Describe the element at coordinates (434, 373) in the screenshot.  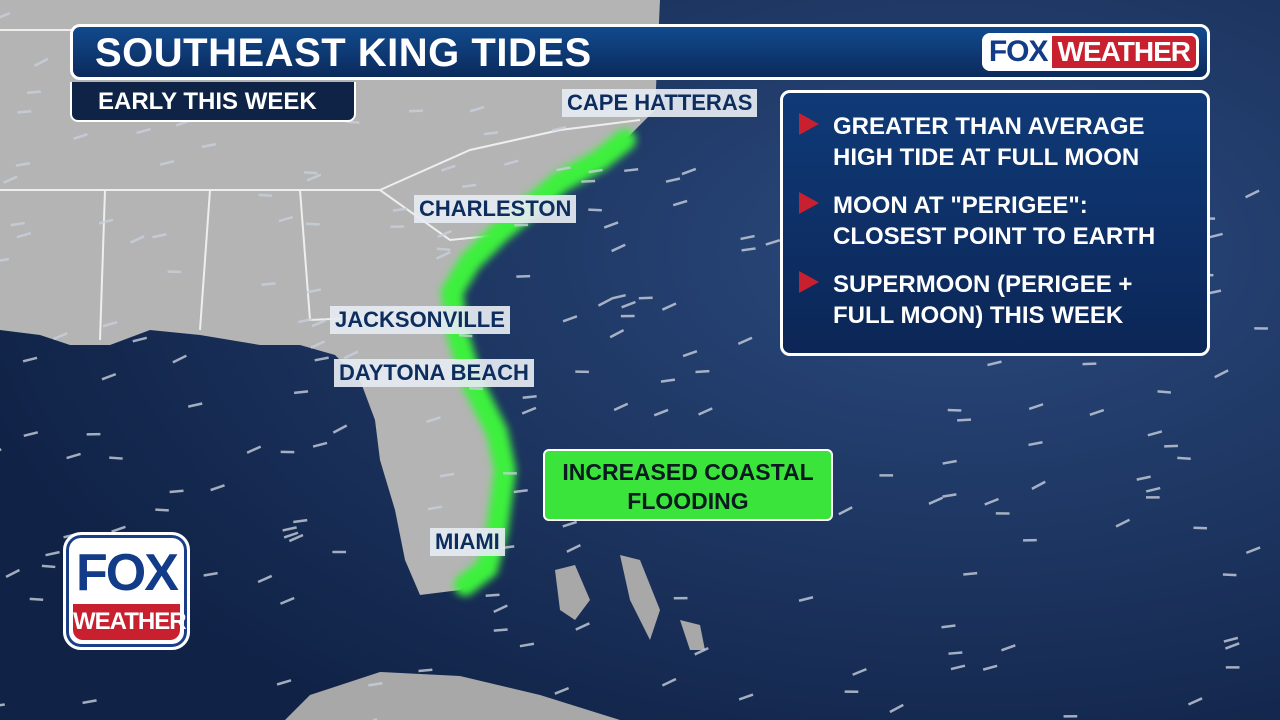
I see `city-label-daytona-beach: DAYTONA BEACH` at that location.